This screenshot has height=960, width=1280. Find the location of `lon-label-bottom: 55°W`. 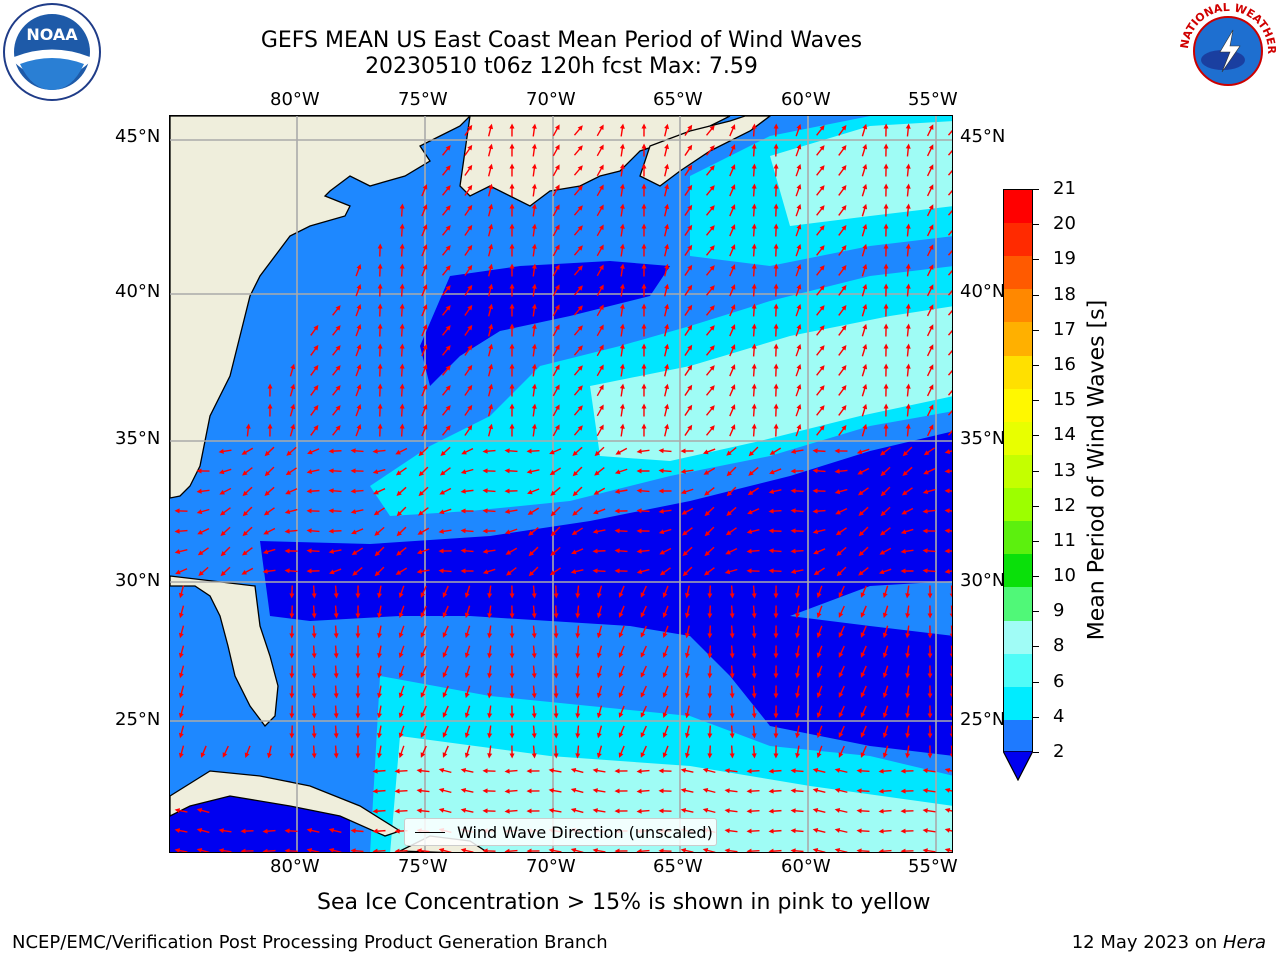

lon-label-bottom: 55°W is located at coordinates (933, 866).